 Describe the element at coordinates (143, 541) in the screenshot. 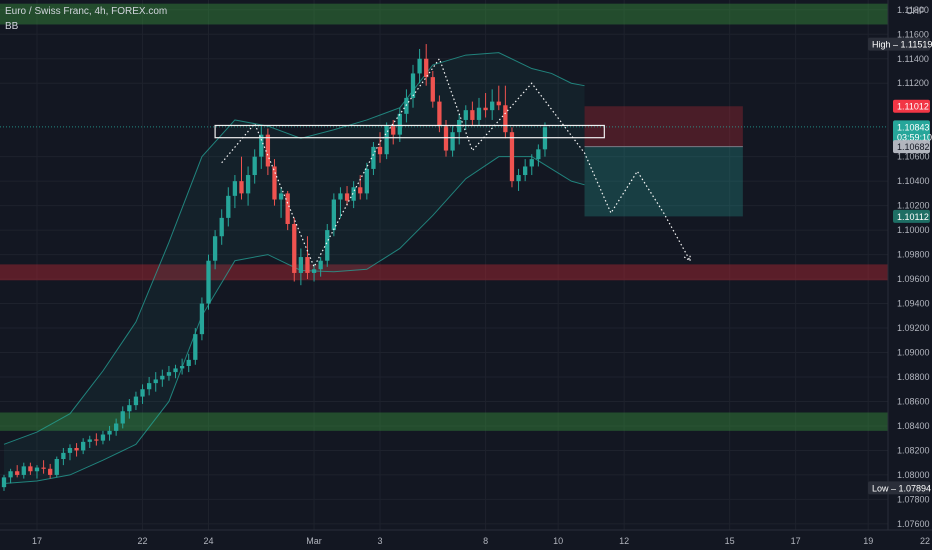

I see `x-tick-label: 22` at that location.